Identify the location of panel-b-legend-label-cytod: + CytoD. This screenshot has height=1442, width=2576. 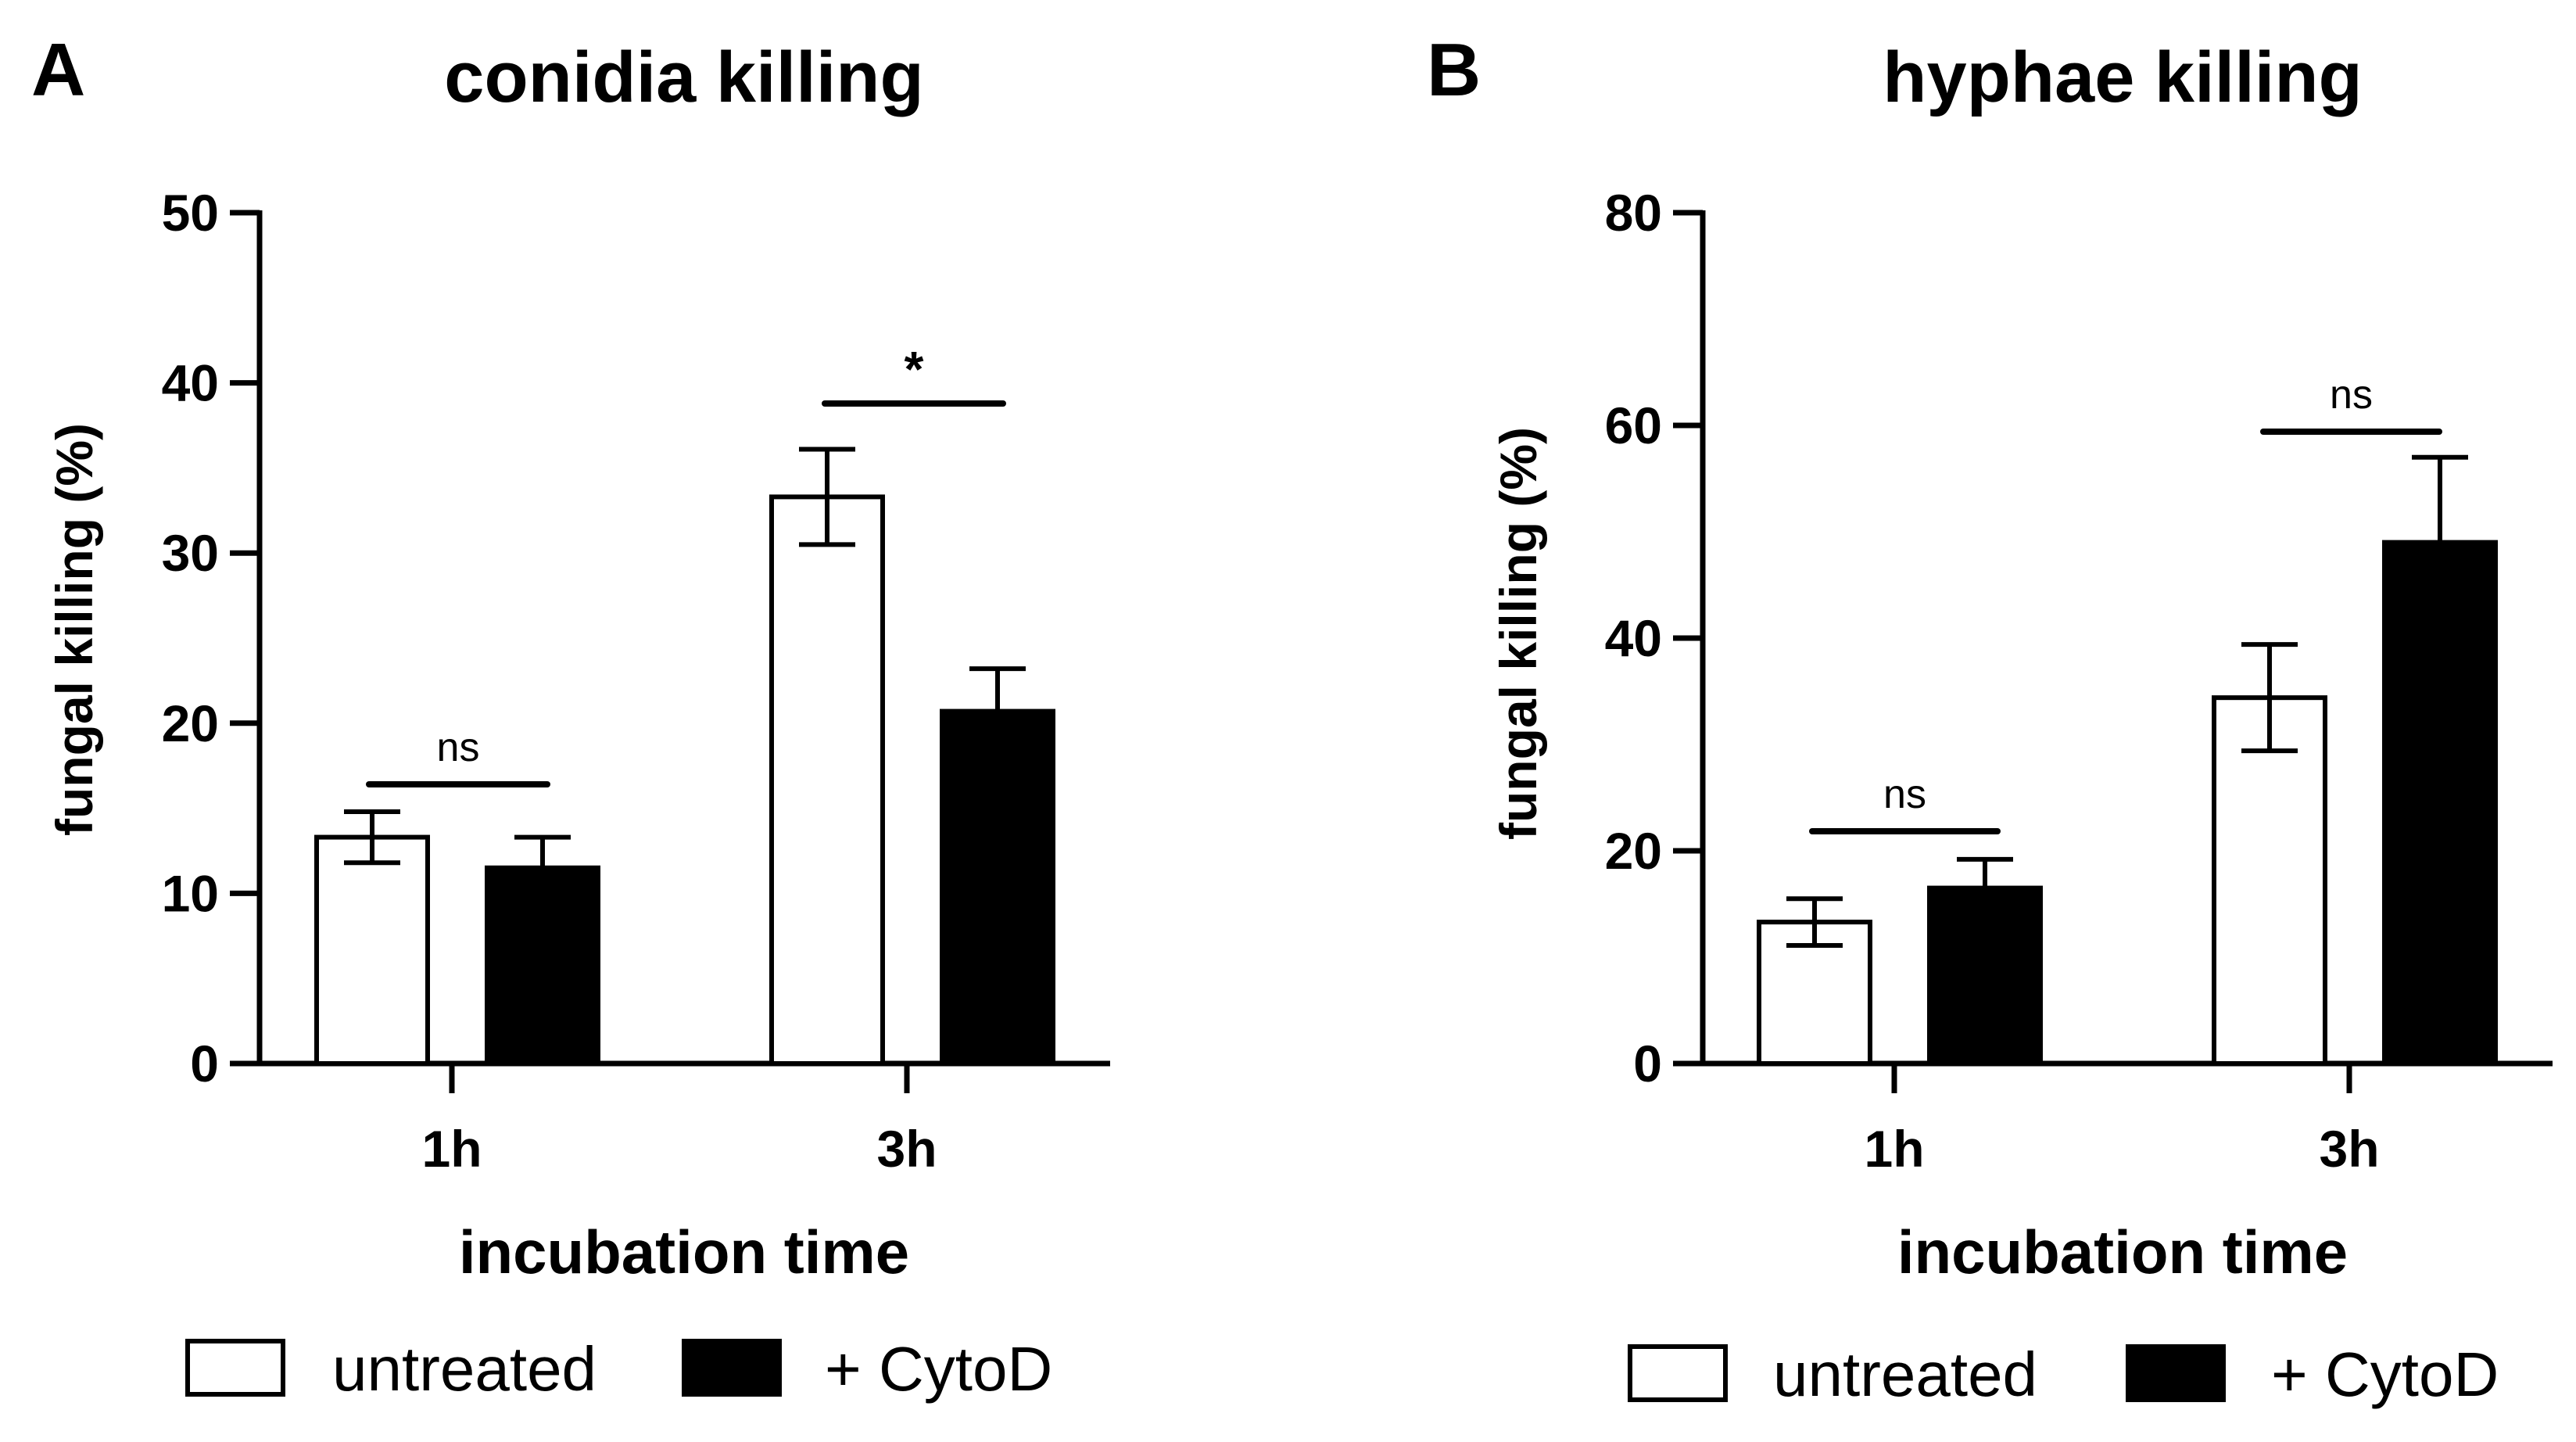
(2385, 1375).